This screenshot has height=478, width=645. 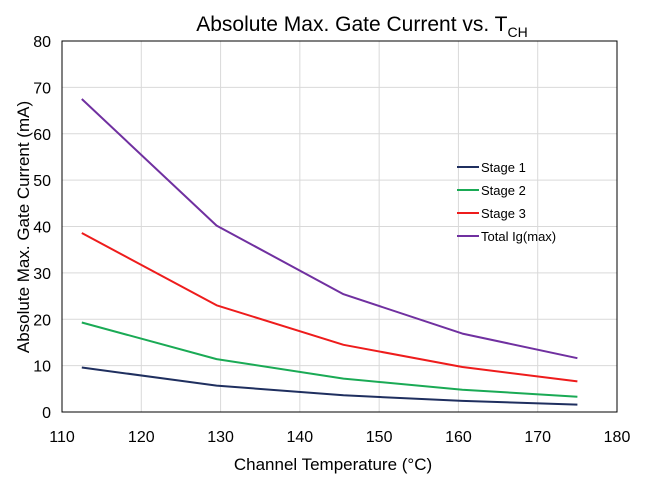 I want to click on y-tick-label: 60, so click(x=42, y=135).